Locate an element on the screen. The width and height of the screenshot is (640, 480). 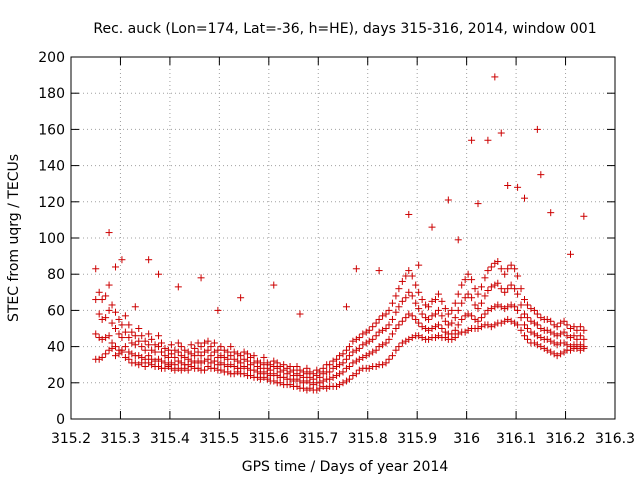
x-tick-label: 316 is located at coordinates (466, 439).